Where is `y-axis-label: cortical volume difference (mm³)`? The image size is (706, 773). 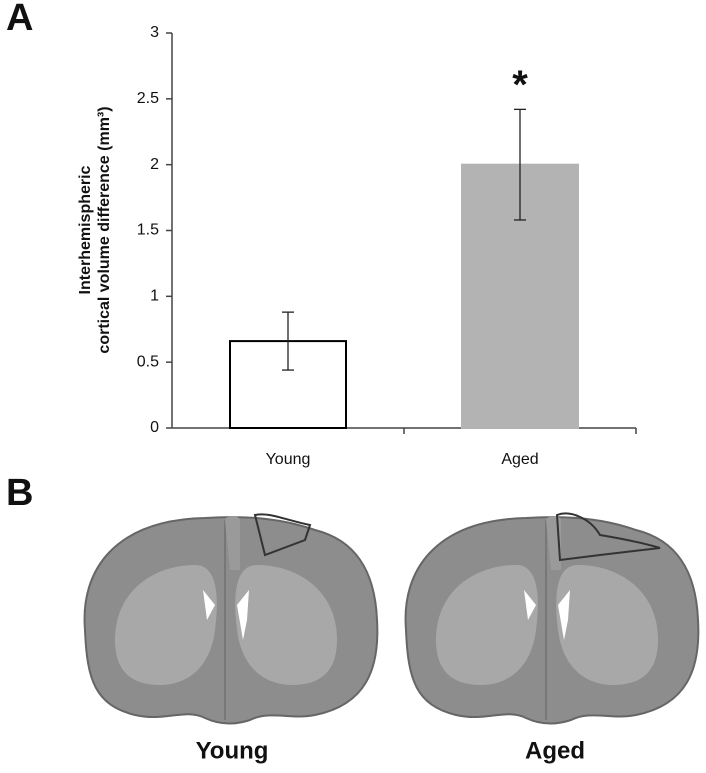
y-axis-label: cortical volume difference (mm³) is located at coordinates (104, 229).